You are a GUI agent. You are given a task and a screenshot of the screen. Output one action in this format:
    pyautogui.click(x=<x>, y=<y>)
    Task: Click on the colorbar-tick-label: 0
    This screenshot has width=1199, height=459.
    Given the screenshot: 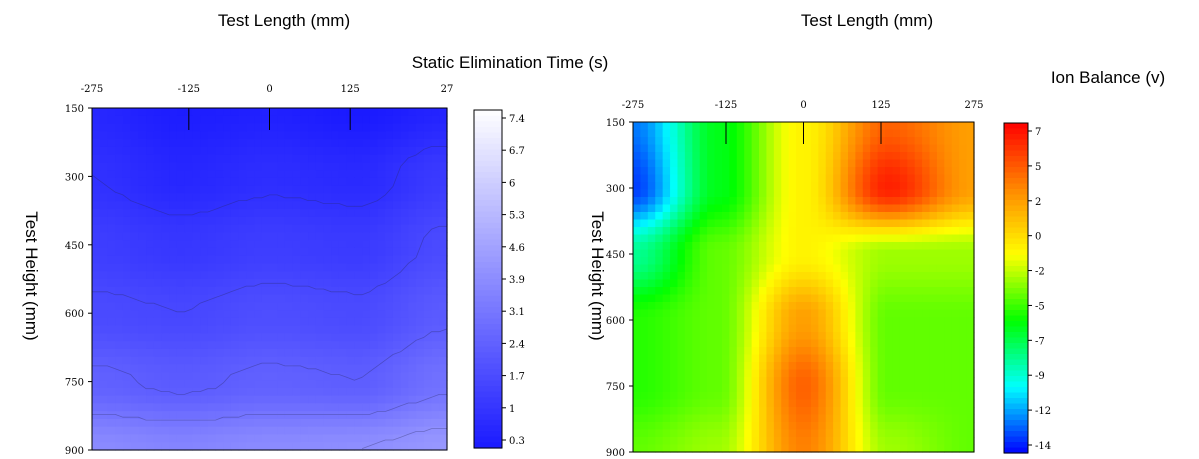 What is the action you would take?
    pyautogui.click(x=1038, y=237)
    